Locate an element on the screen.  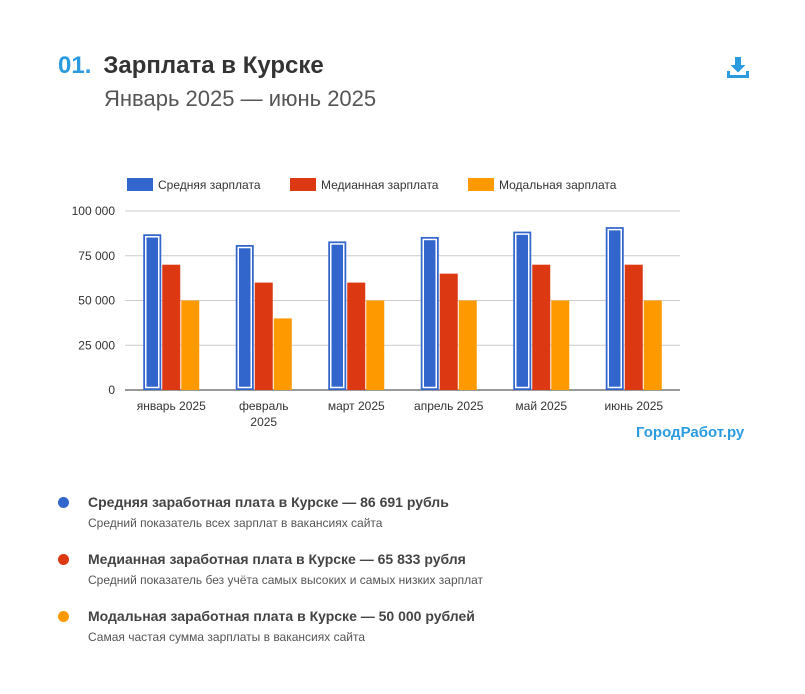
download-button is located at coordinates (738, 68).